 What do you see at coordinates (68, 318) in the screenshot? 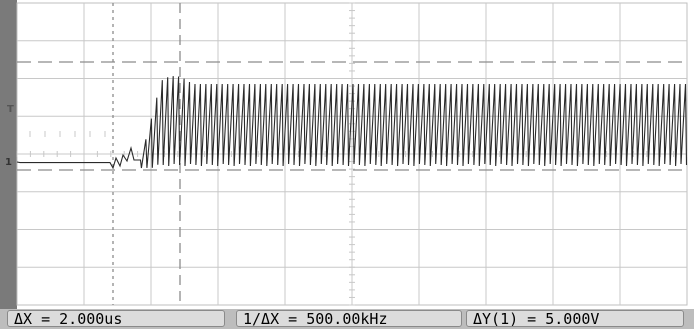
I see `delta-x-text: ΔX = 2.000us` at bounding box center [68, 318].